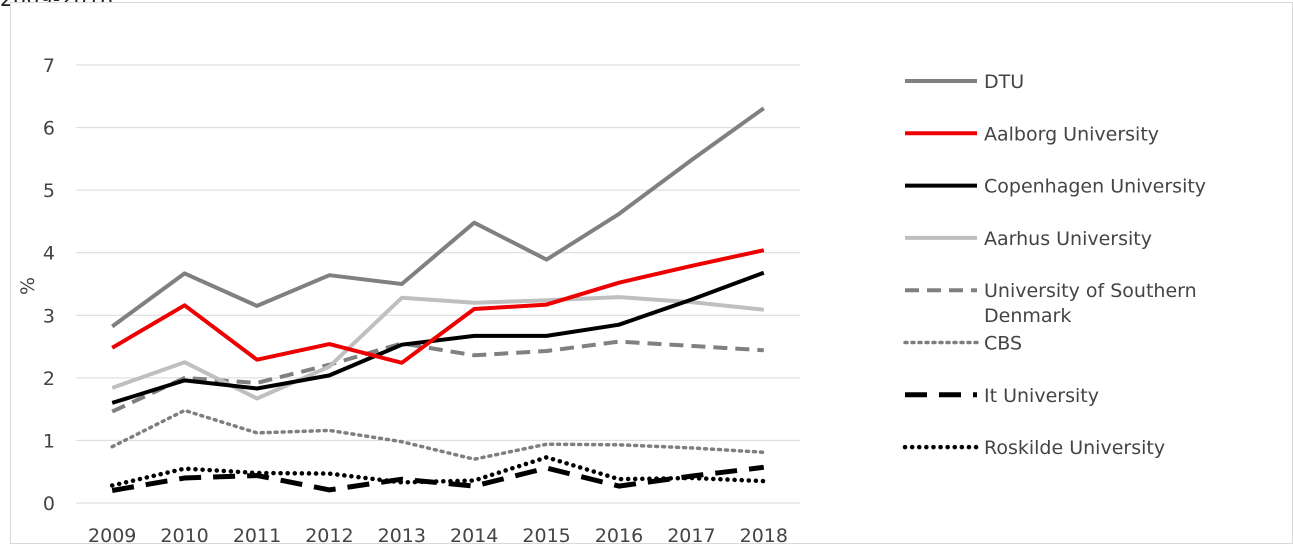  I want to click on x-tick-label: 2009, so click(112, 534).